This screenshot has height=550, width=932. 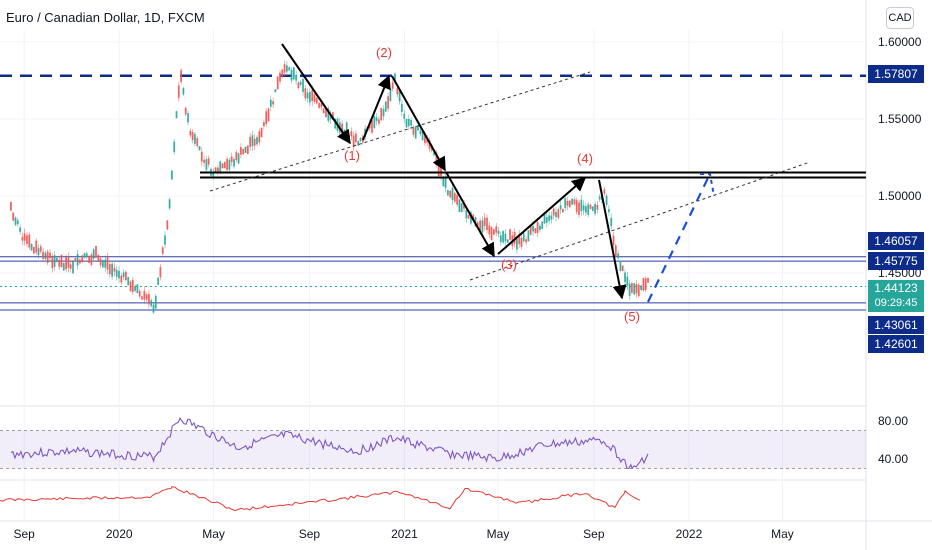 I want to click on x-tick-label: May, so click(x=782, y=534).